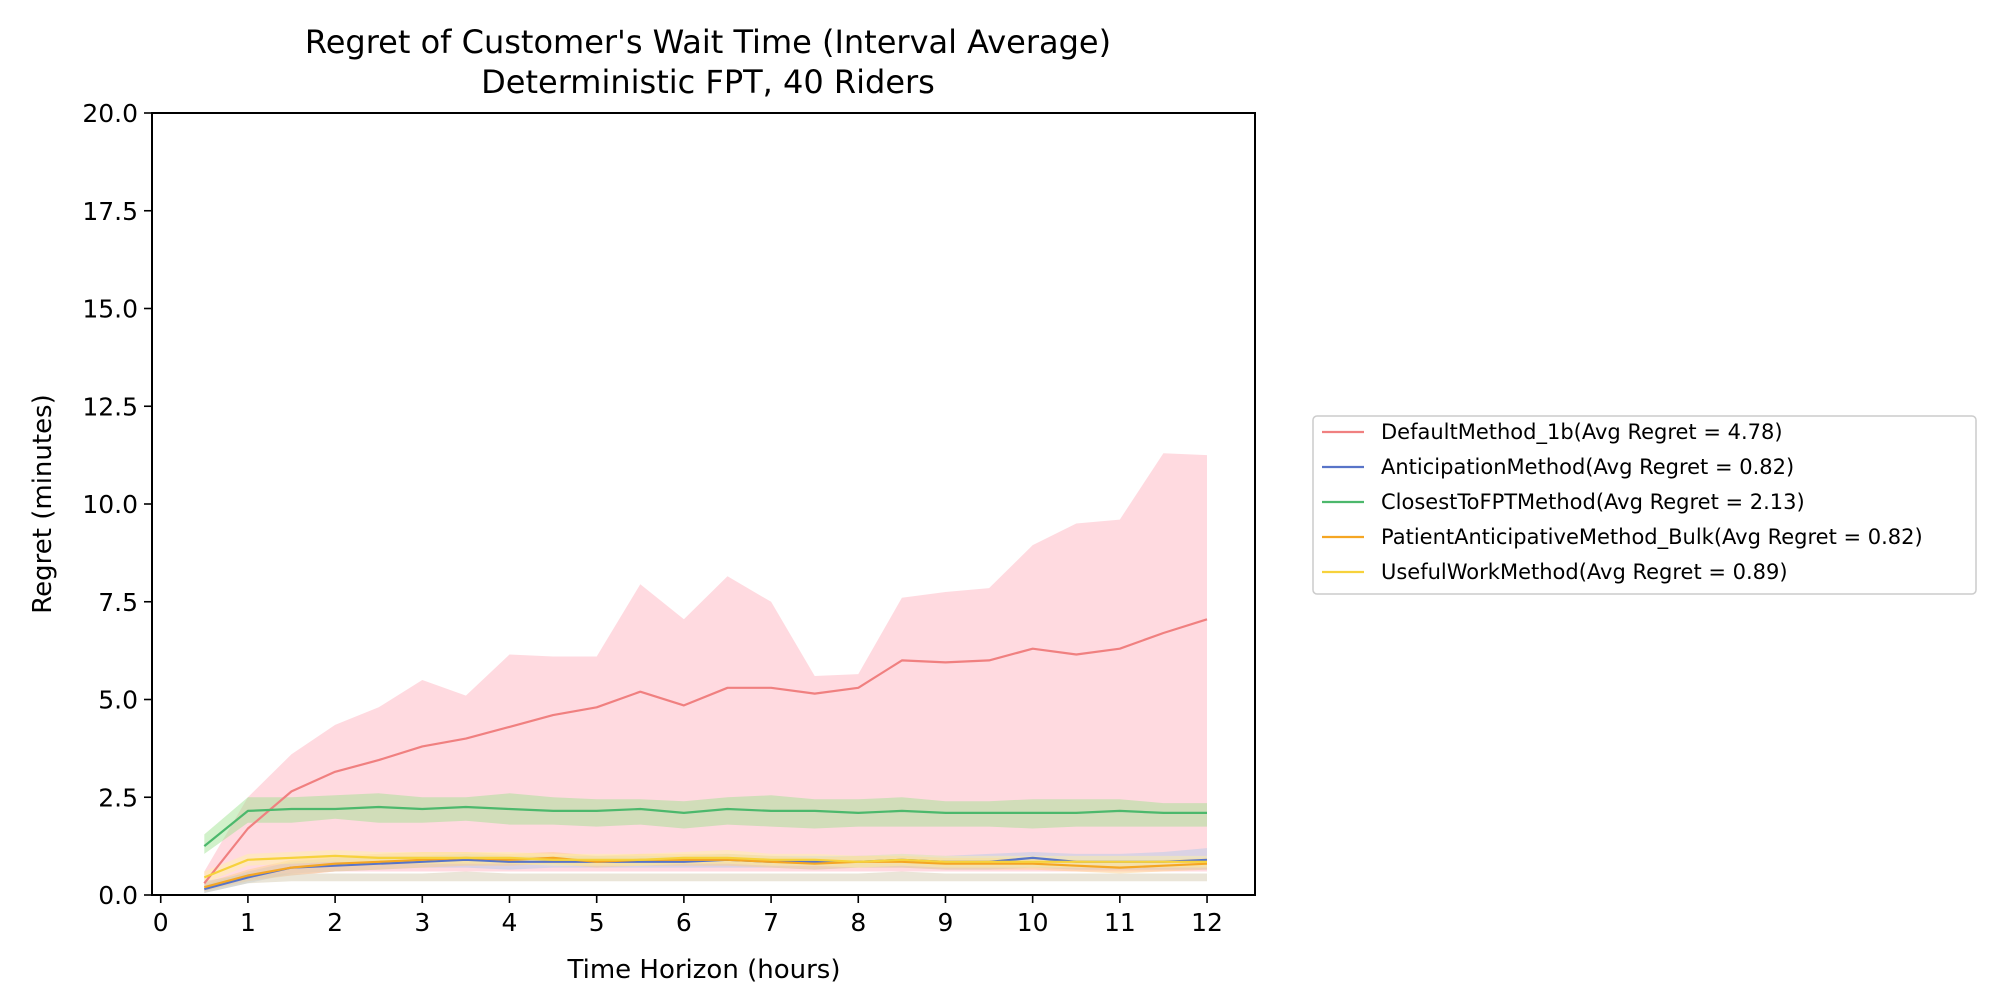 The width and height of the screenshot is (2000, 1004). What do you see at coordinates (110, 504) in the screenshot?
I see `y-tick-label: 10.0` at bounding box center [110, 504].